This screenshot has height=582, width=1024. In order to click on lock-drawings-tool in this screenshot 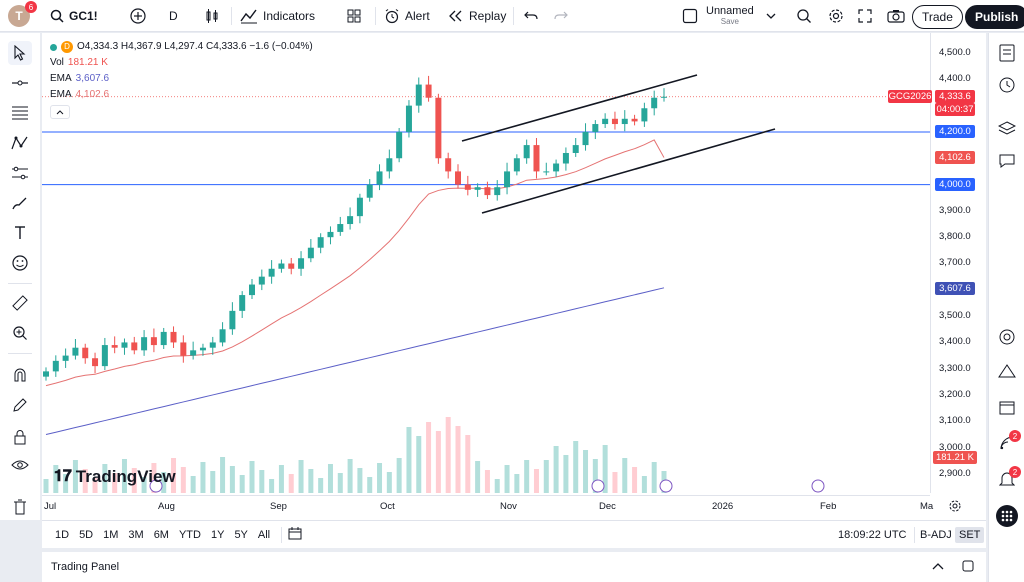, I will do `click(20, 405)`.